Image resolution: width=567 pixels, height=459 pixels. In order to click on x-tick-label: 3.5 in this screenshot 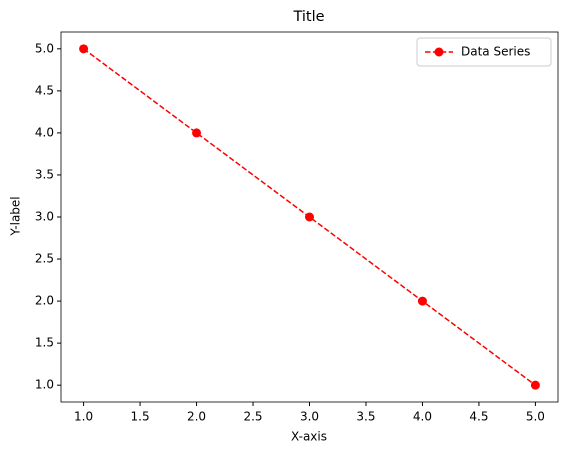, I will do `click(365, 417)`.